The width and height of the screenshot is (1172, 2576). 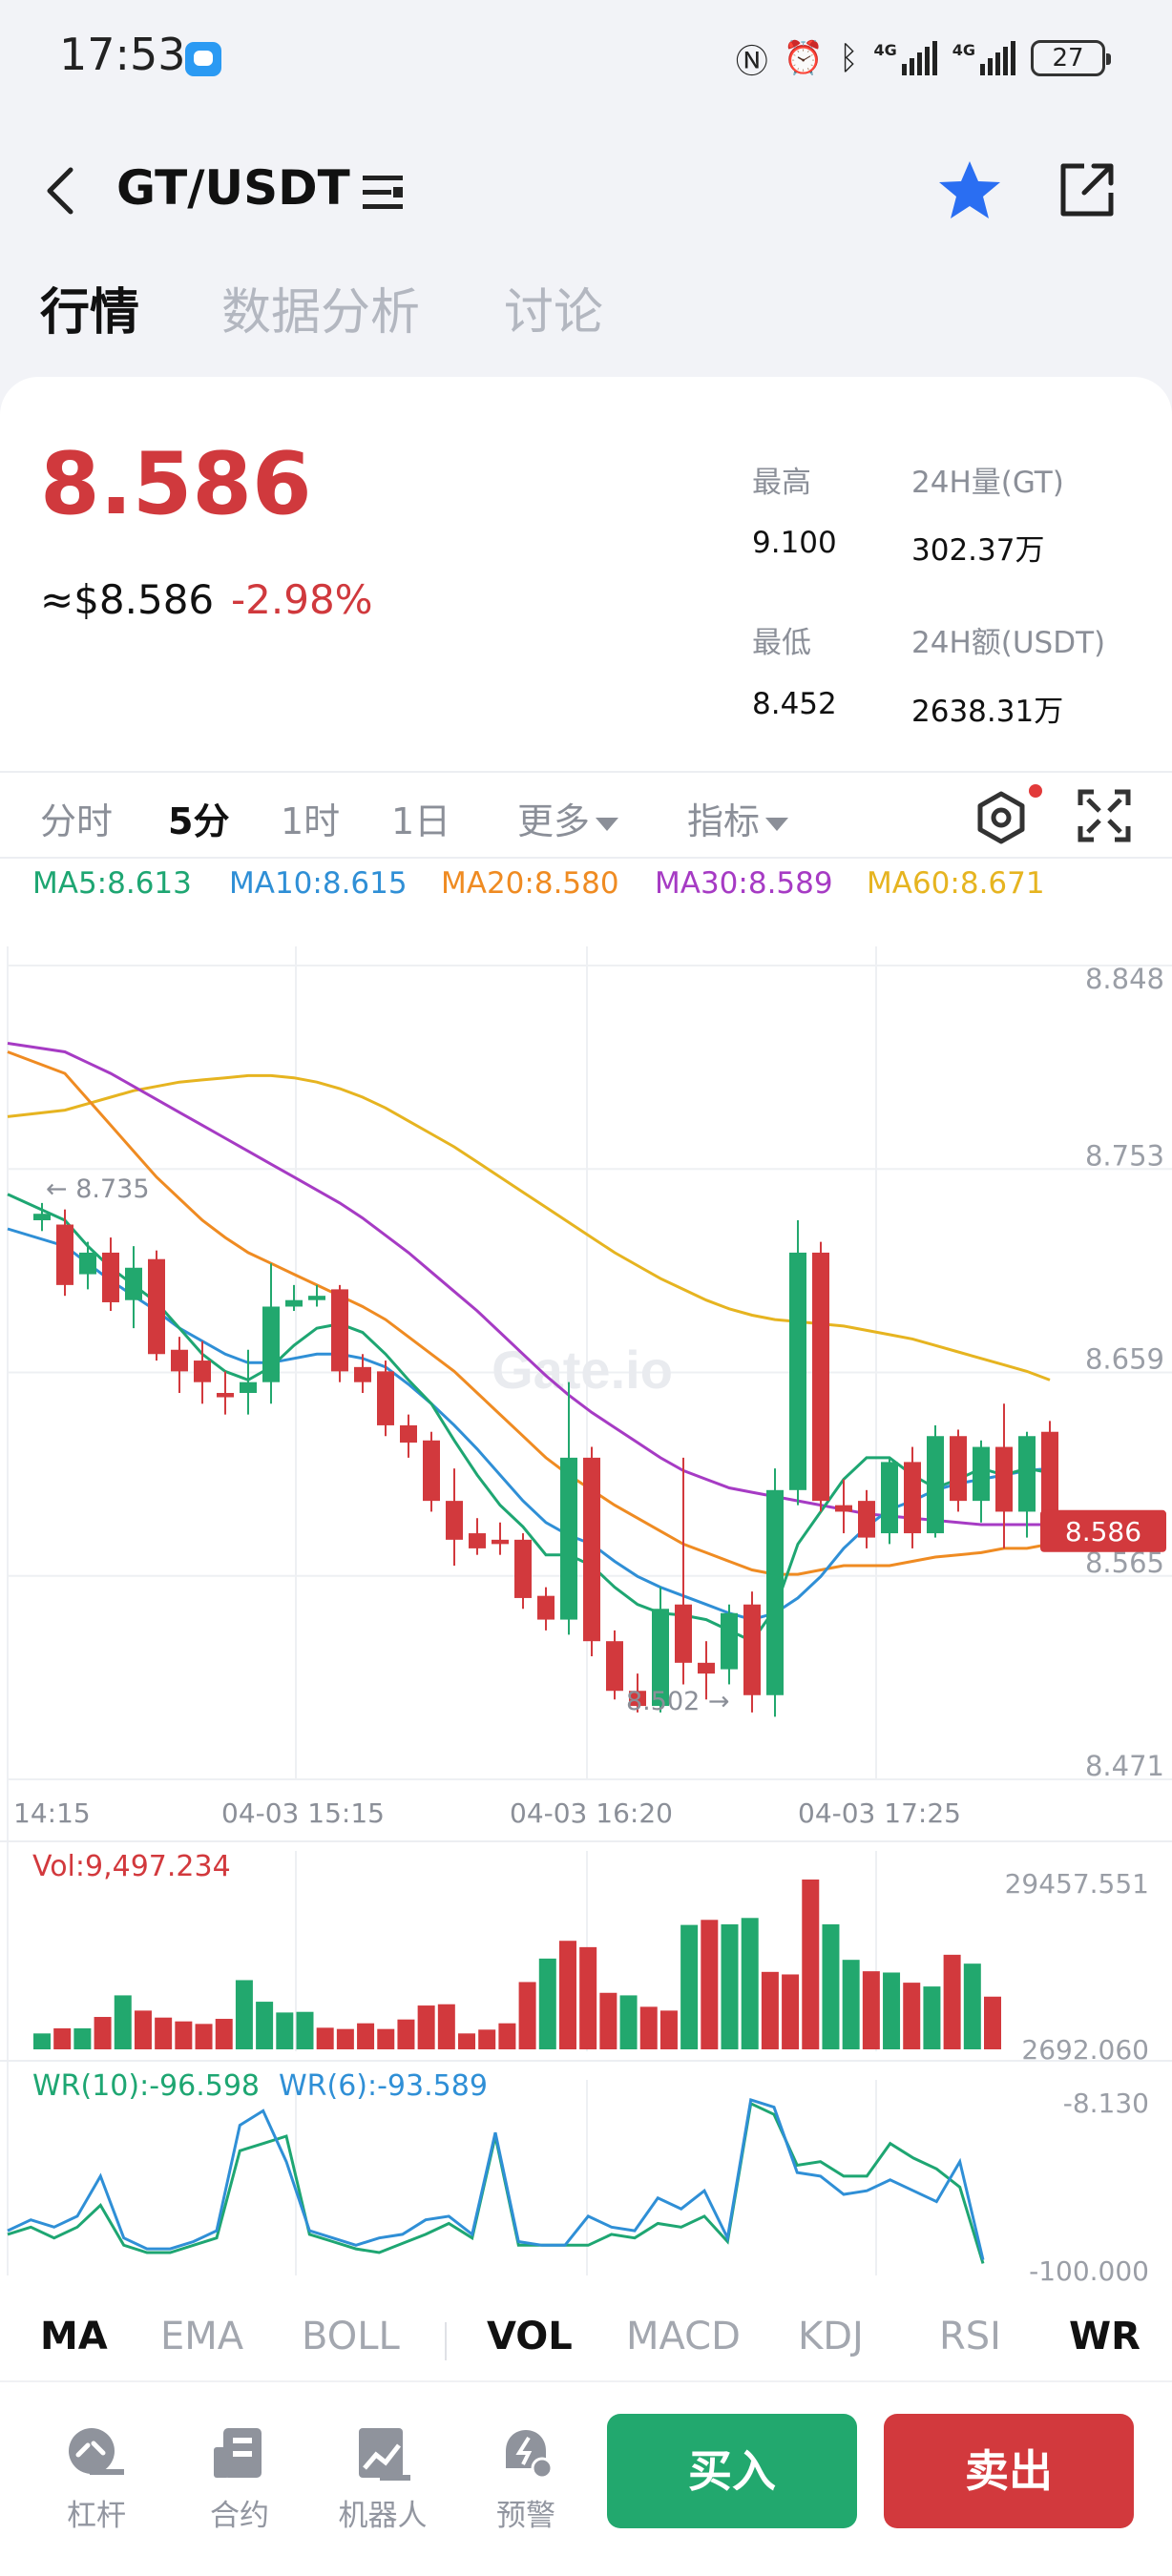 What do you see at coordinates (383, 193) in the screenshot?
I see `pair-menu-icon` at bounding box center [383, 193].